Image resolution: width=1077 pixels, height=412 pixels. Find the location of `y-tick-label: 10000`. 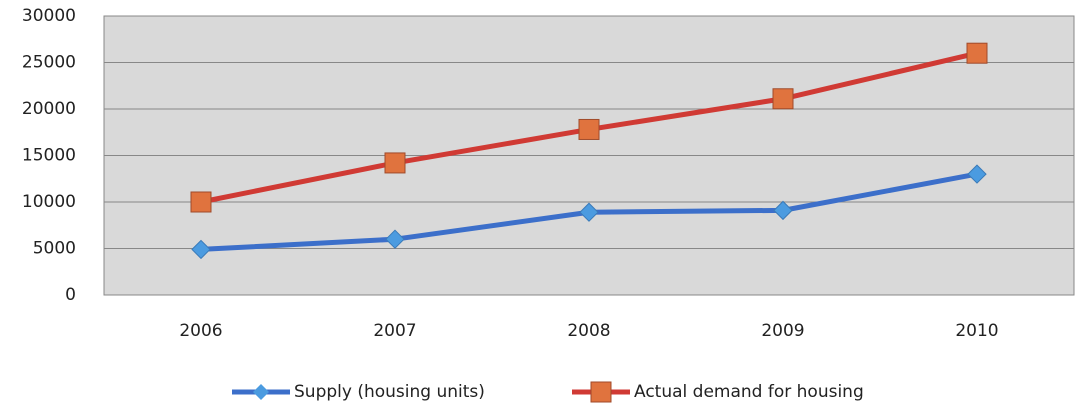

y-tick-label: 10000 is located at coordinates (49, 202).